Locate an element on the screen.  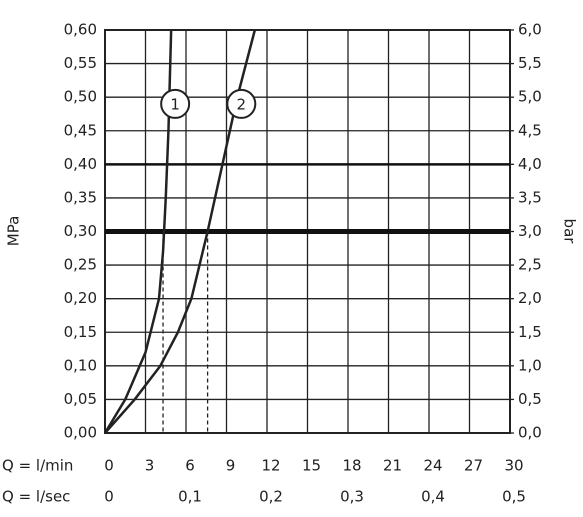
x2-axis-label: Q = l/sec is located at coordinates (36, 497).